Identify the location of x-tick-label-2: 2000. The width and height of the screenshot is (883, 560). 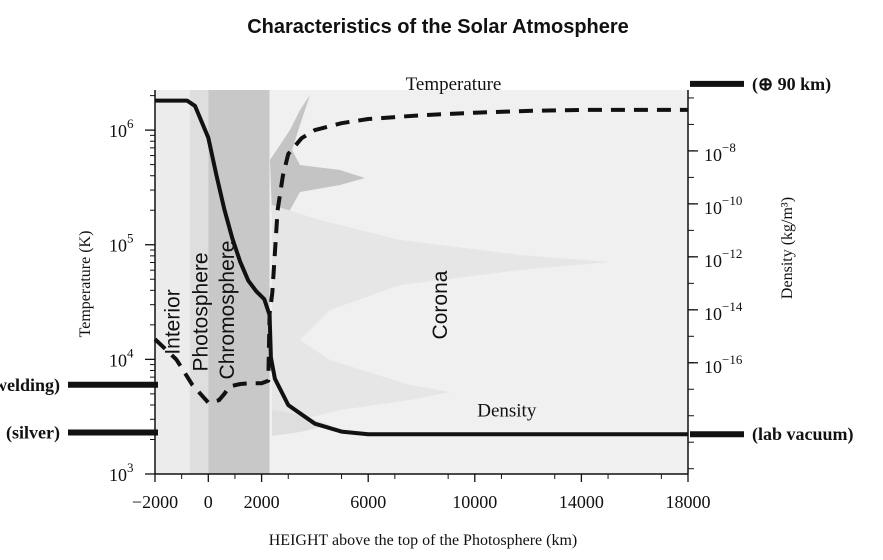
(262, 502).